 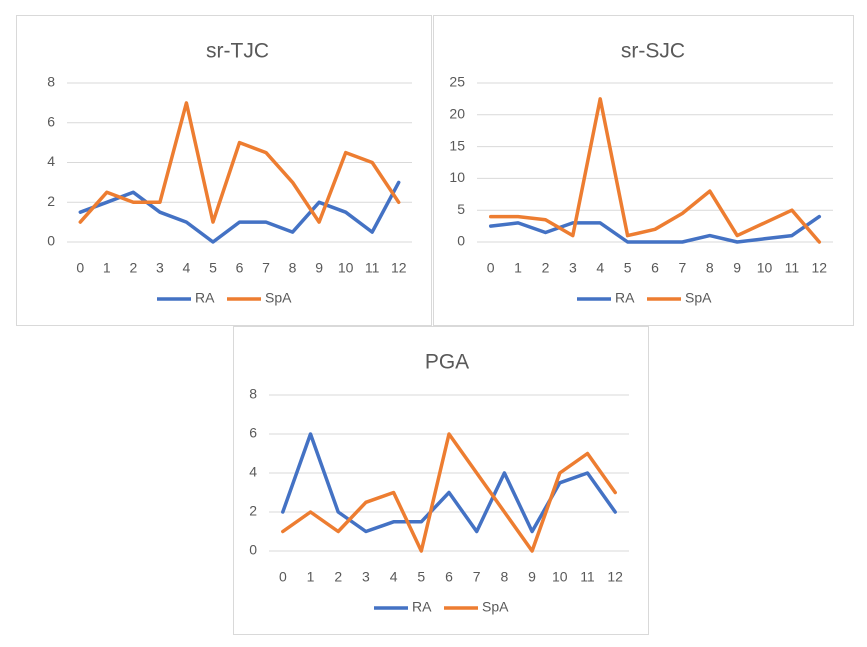 What do you see at coordinates (653, 51) in the screenshot?
I see `chart-title-sr-sjc: sr-SJC` at bounding box center [653, 51].